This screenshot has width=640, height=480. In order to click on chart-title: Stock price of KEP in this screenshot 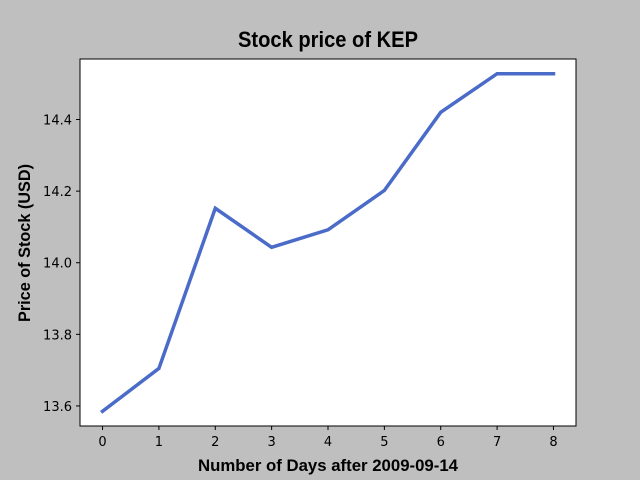, I will do `click(328, 39)`.